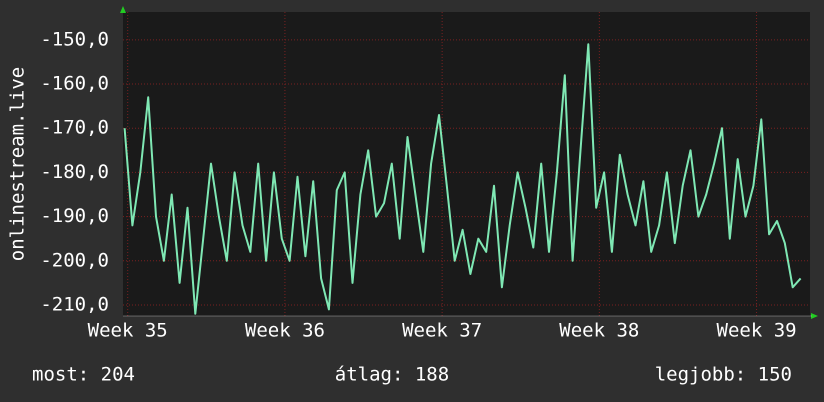 The width and height of the screenshot is (824, 402). Describe the element at coordinates (74, 84) in the screenshot. I see `y-tick-label: -160,0` at that location.